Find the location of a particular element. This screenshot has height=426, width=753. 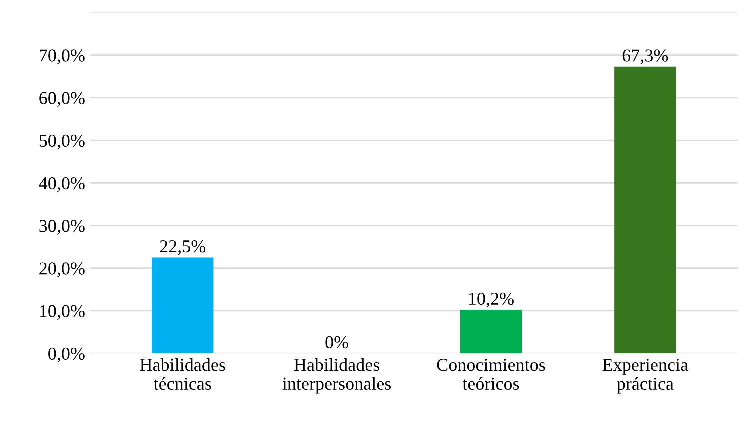

y-tick-label: 20,0% is located at coordinates (62, 270).